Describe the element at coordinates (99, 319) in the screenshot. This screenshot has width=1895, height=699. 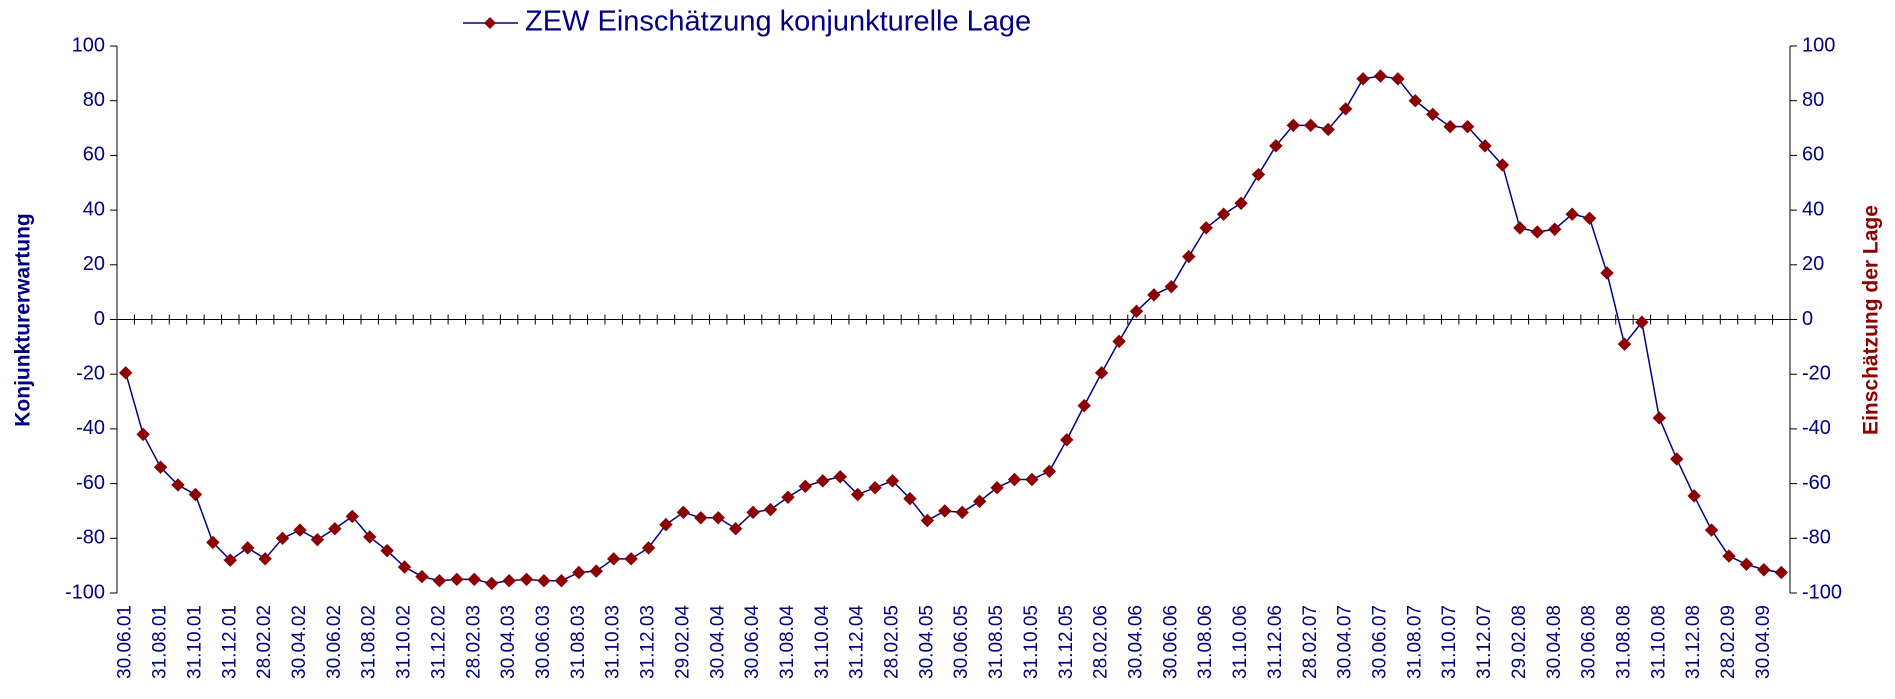
I see `y-tick-label: 0` at that location.